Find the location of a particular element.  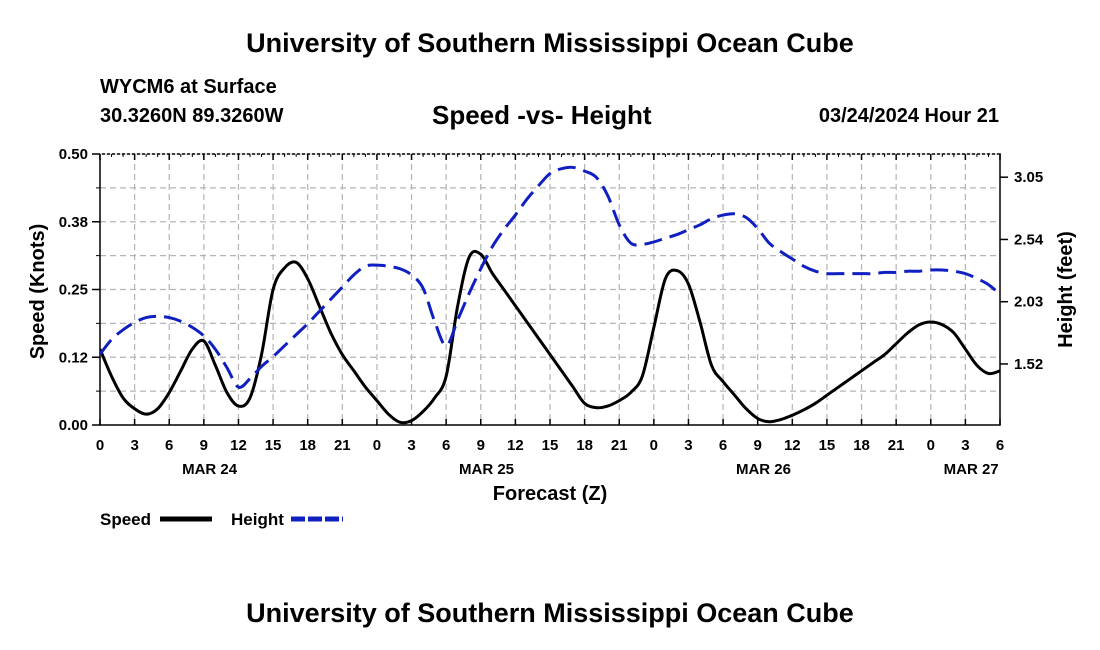

y2-tick-label: 2.03 is located at coordinates (1028, 302).